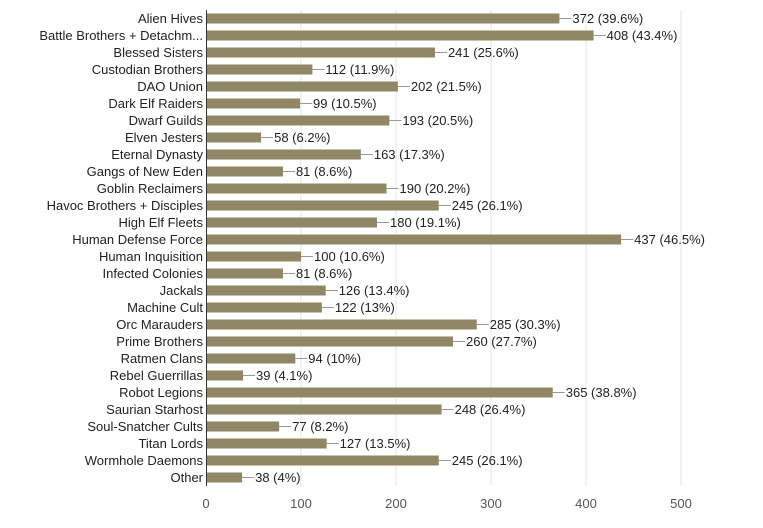 The height and width of the screenshot is (528, 763). What do you see at coordinates (446, 86) in the screenshot?
I see `value-label: 202 (21.5%)` at bounding box center [446, 86].